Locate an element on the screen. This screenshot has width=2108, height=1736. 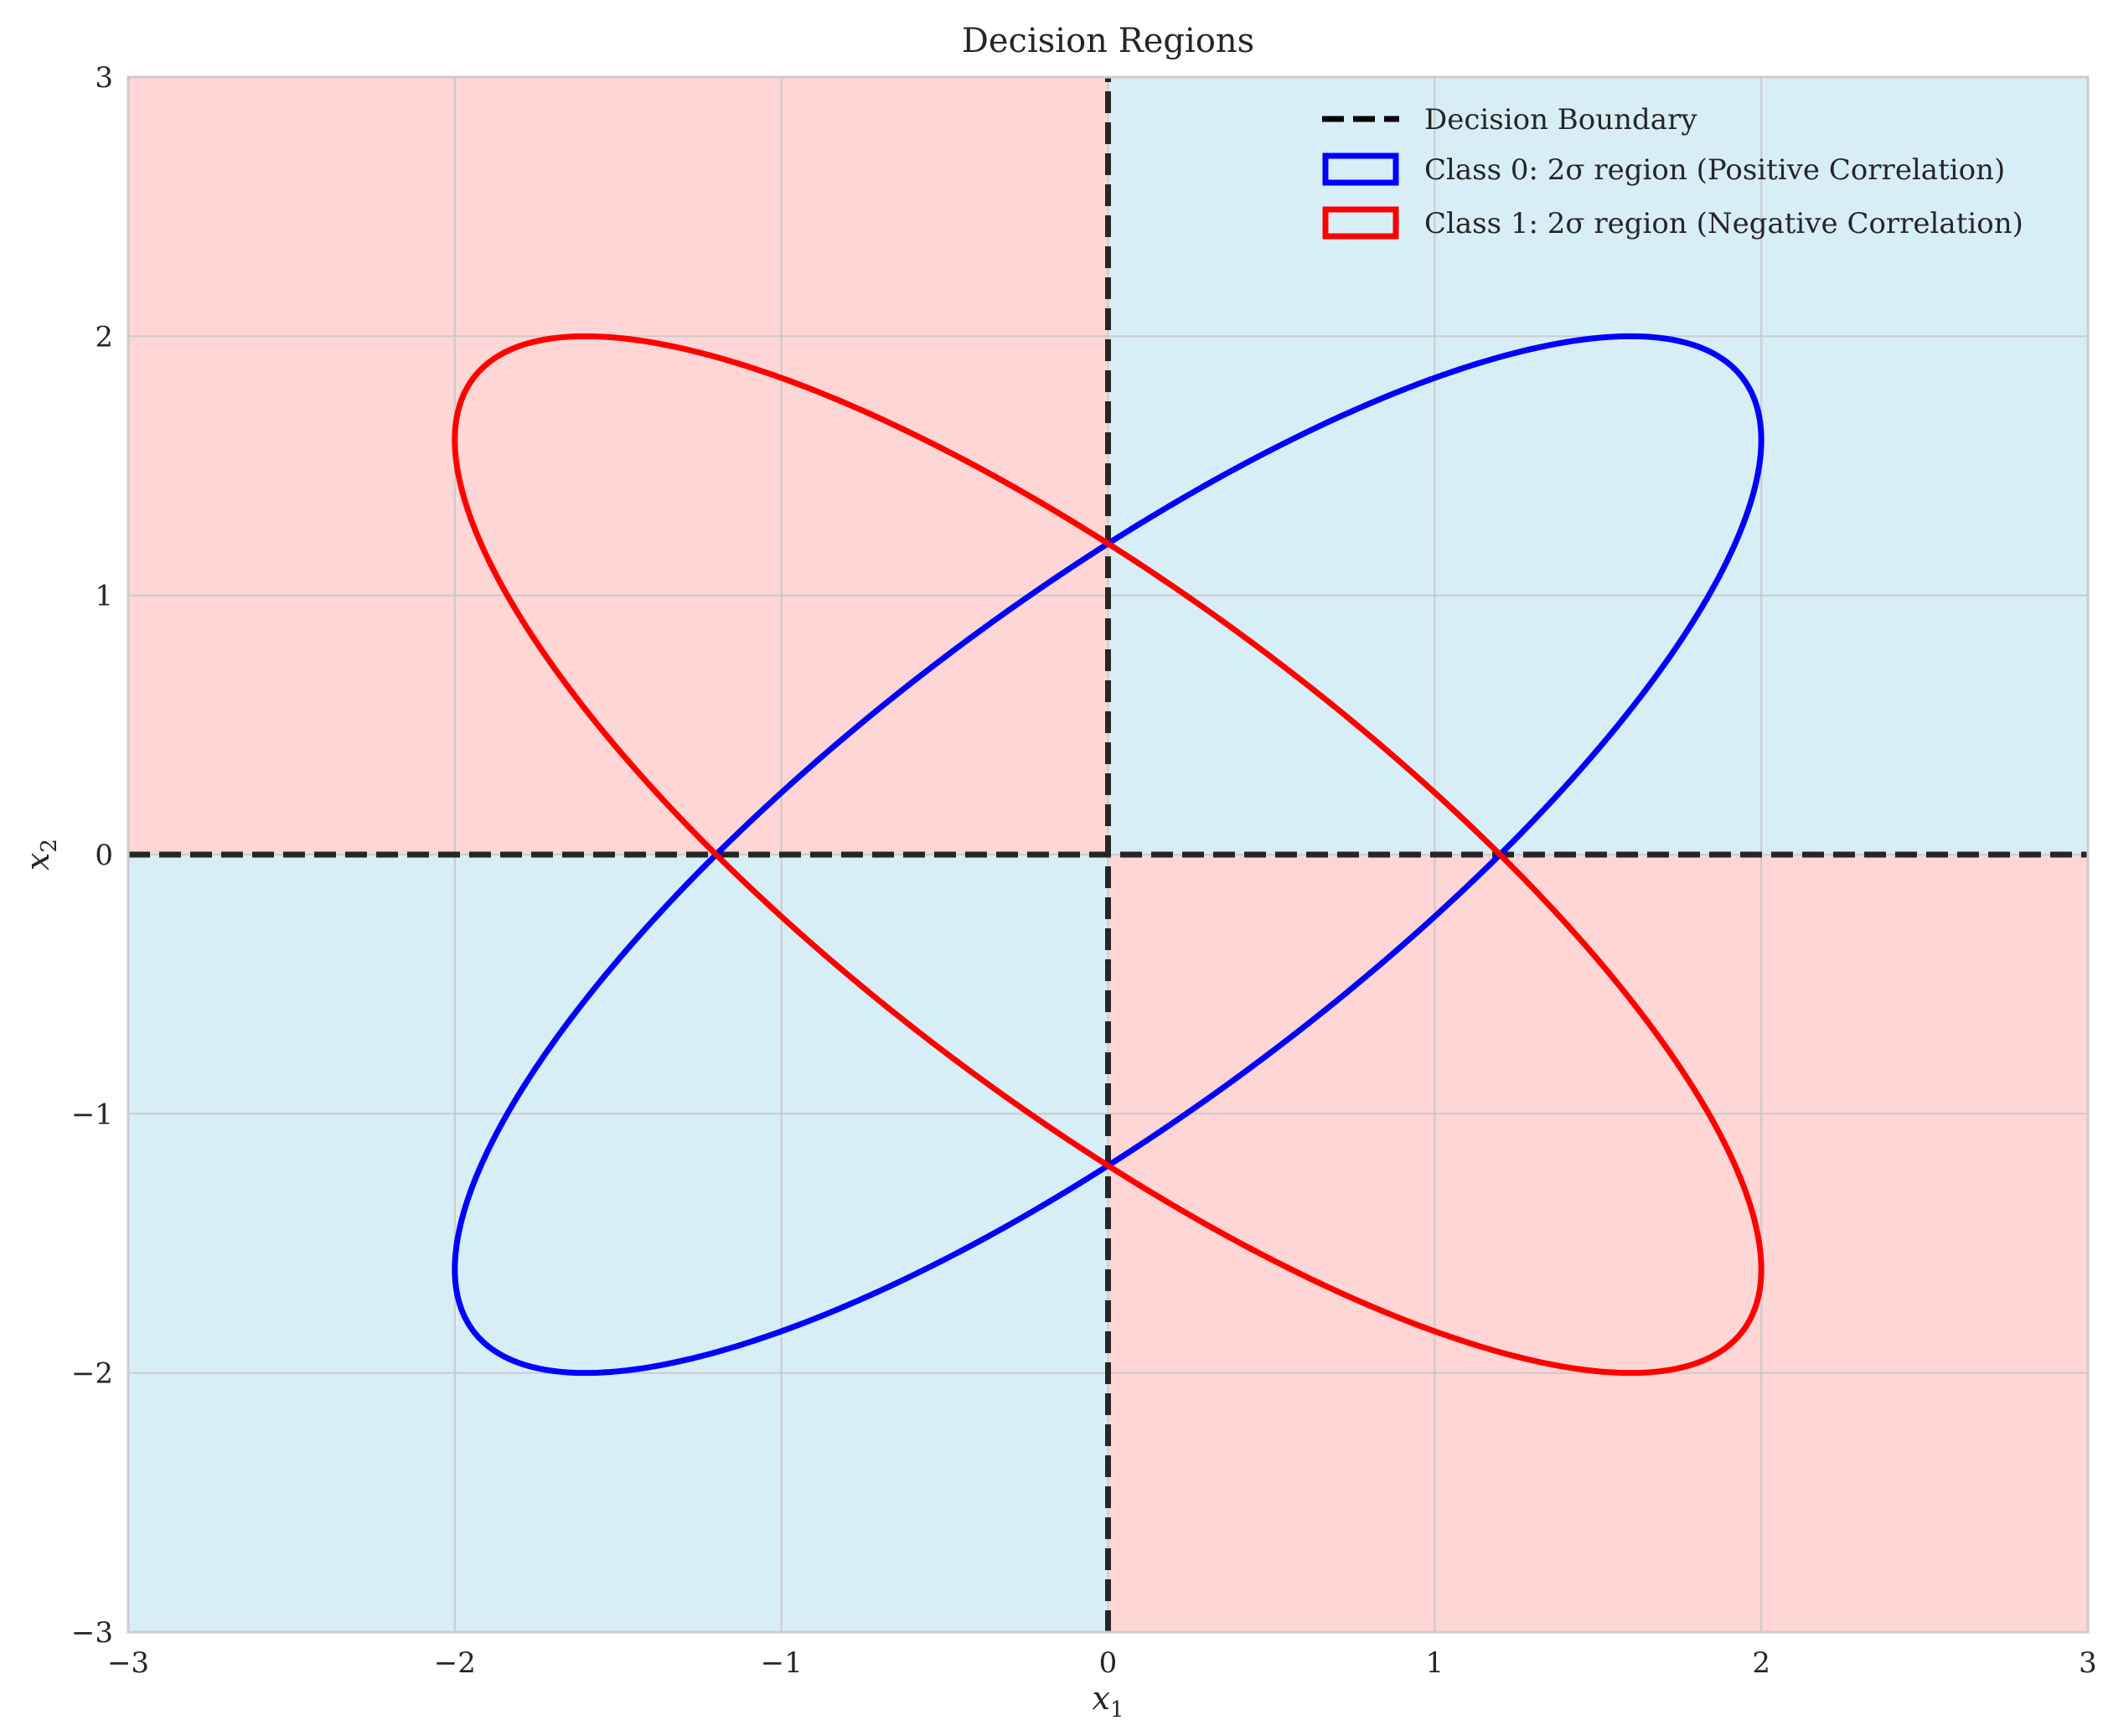
y-tick-label: 3 is located at coordinates (104, 78).